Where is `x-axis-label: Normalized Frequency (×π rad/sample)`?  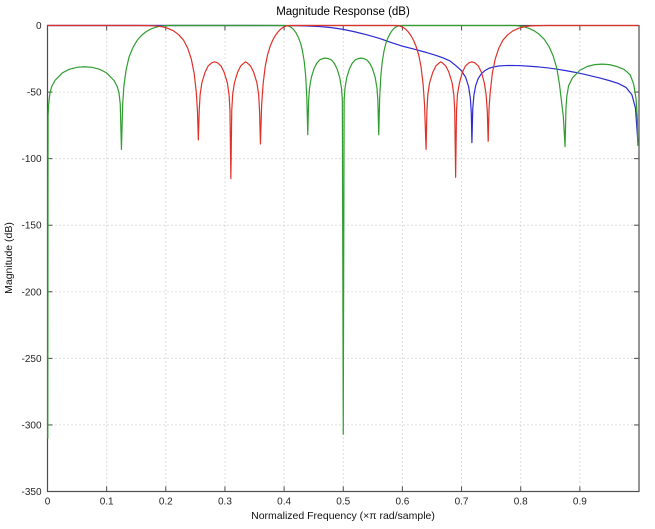
x-axis-label: Normalized Frequency (×π rad/sample) is located at coordinates (343, 516).